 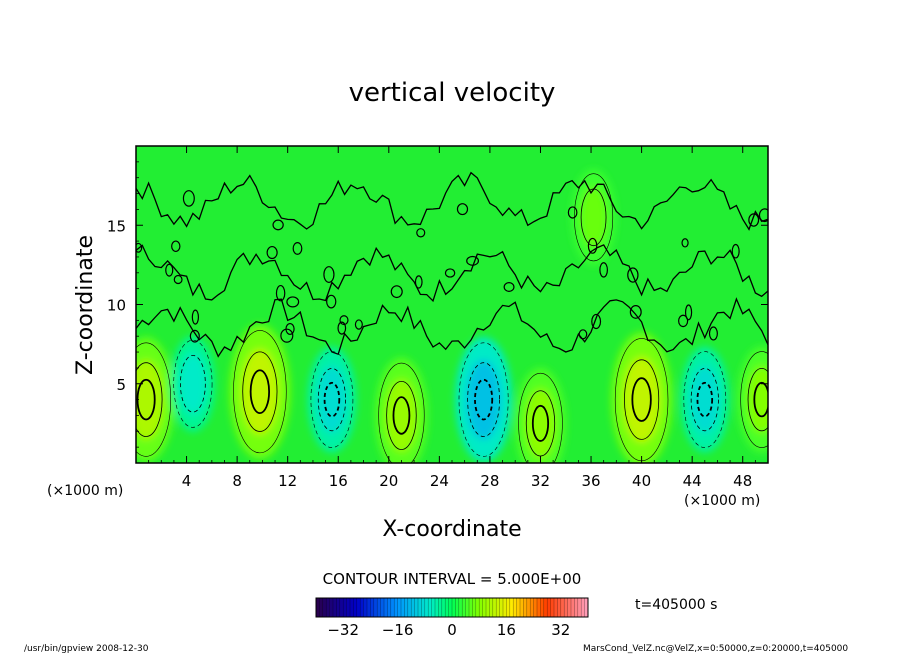 What do you see at coordinates (121, 385) in the screenshot?
I see `y-tick-label: 5` at bounding box center [121, 385].